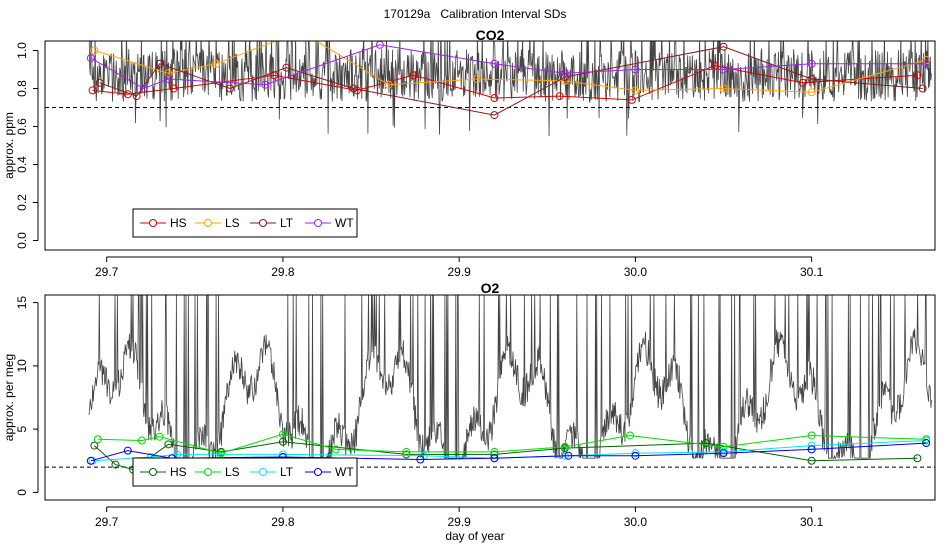 This screenshot has height=550, width=950. I want to click on y-tick-label: 0.8, so click(22, 88).